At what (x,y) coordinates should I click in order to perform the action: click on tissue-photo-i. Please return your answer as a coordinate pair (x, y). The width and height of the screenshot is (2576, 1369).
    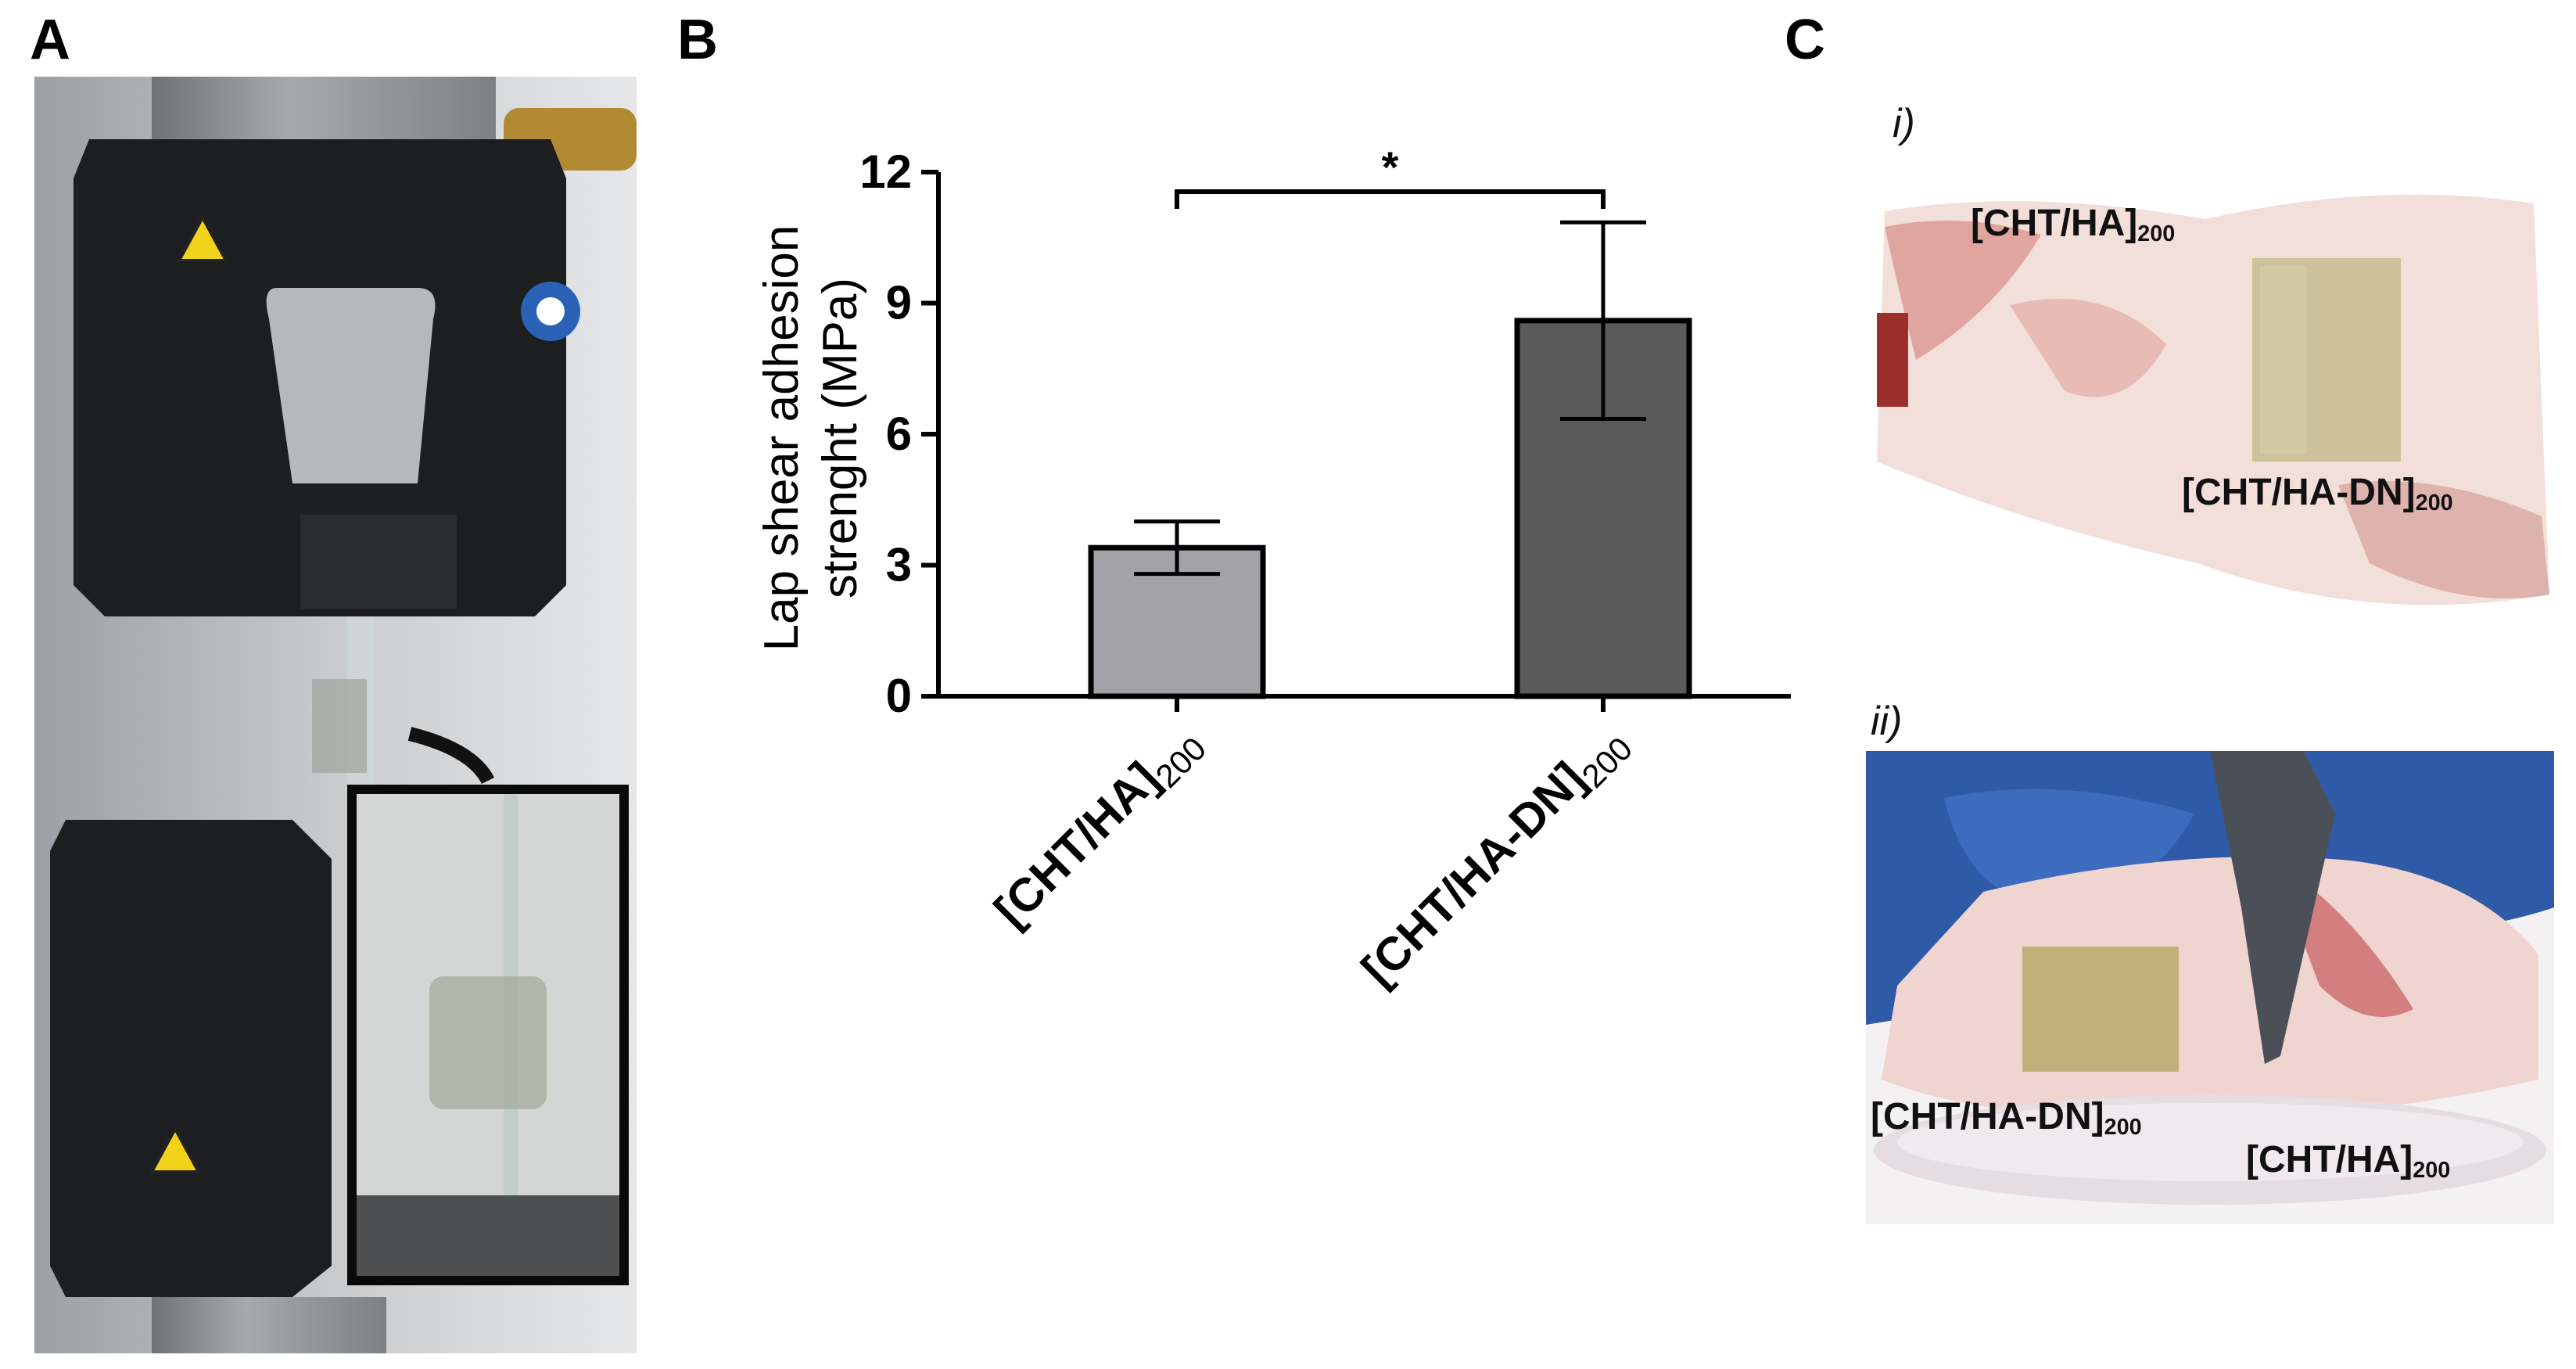
    Looking at the image, I should click on (2211, 393).